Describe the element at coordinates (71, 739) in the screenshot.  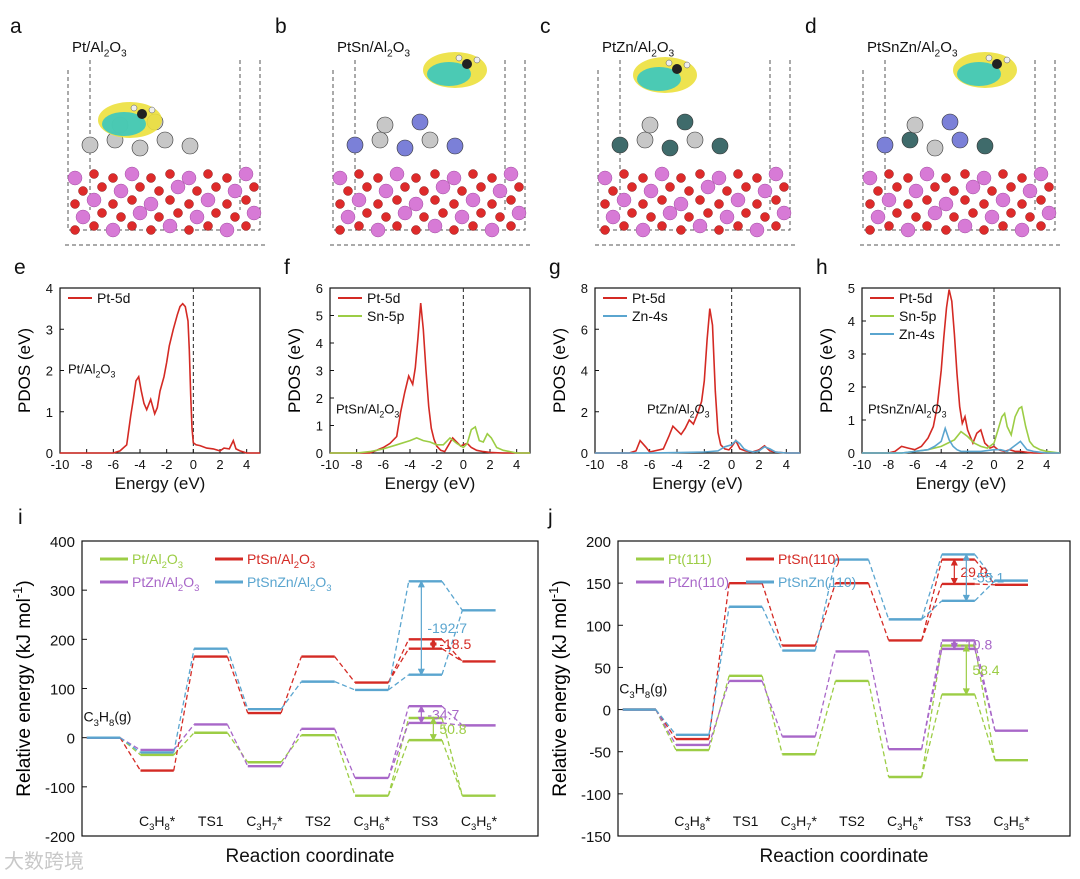
I see `y-tick-label: 0` at that location.